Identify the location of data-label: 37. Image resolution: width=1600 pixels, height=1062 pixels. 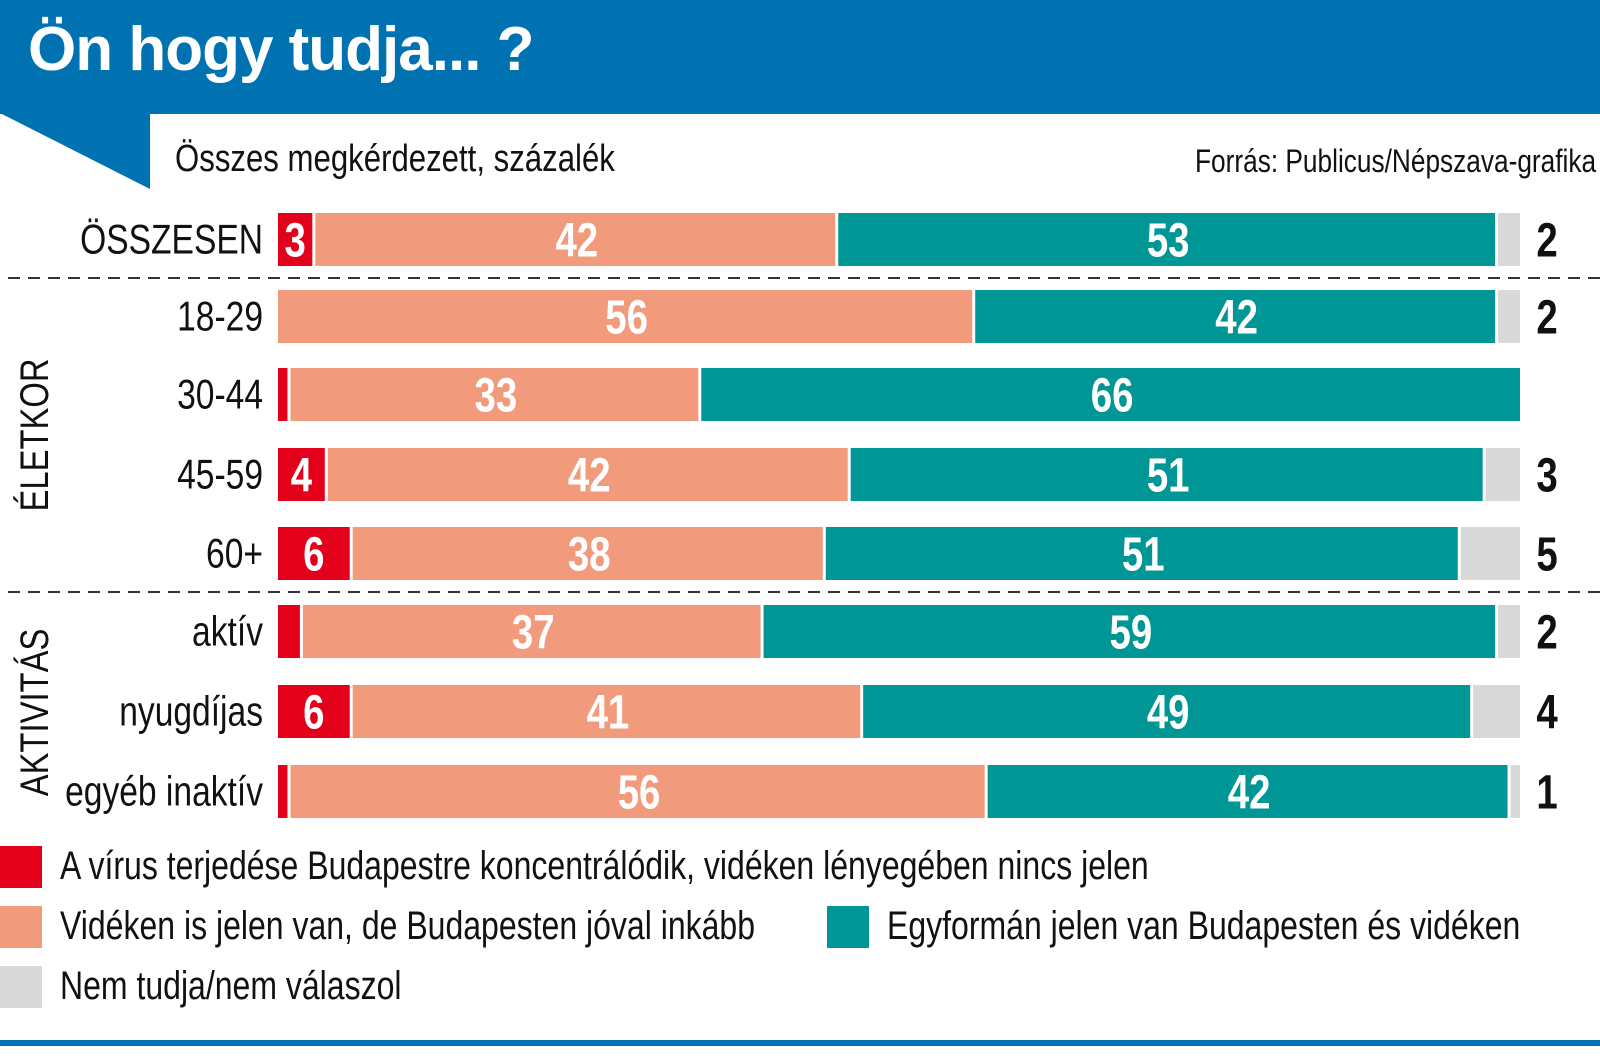
(533, 633).